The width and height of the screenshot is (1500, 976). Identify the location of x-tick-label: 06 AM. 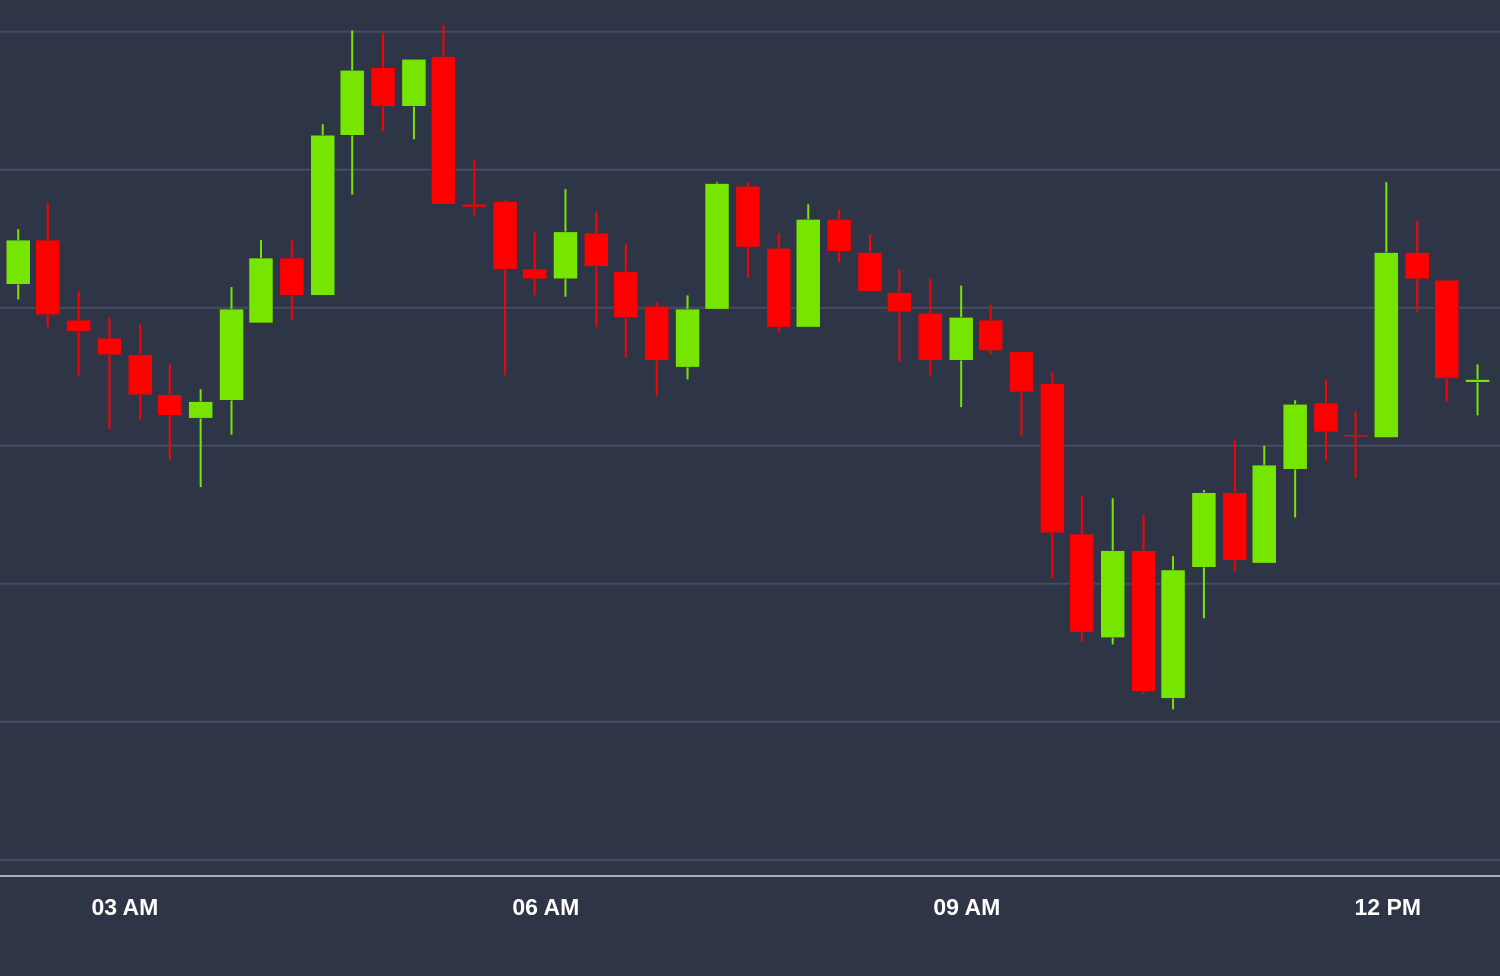
(545, 907).